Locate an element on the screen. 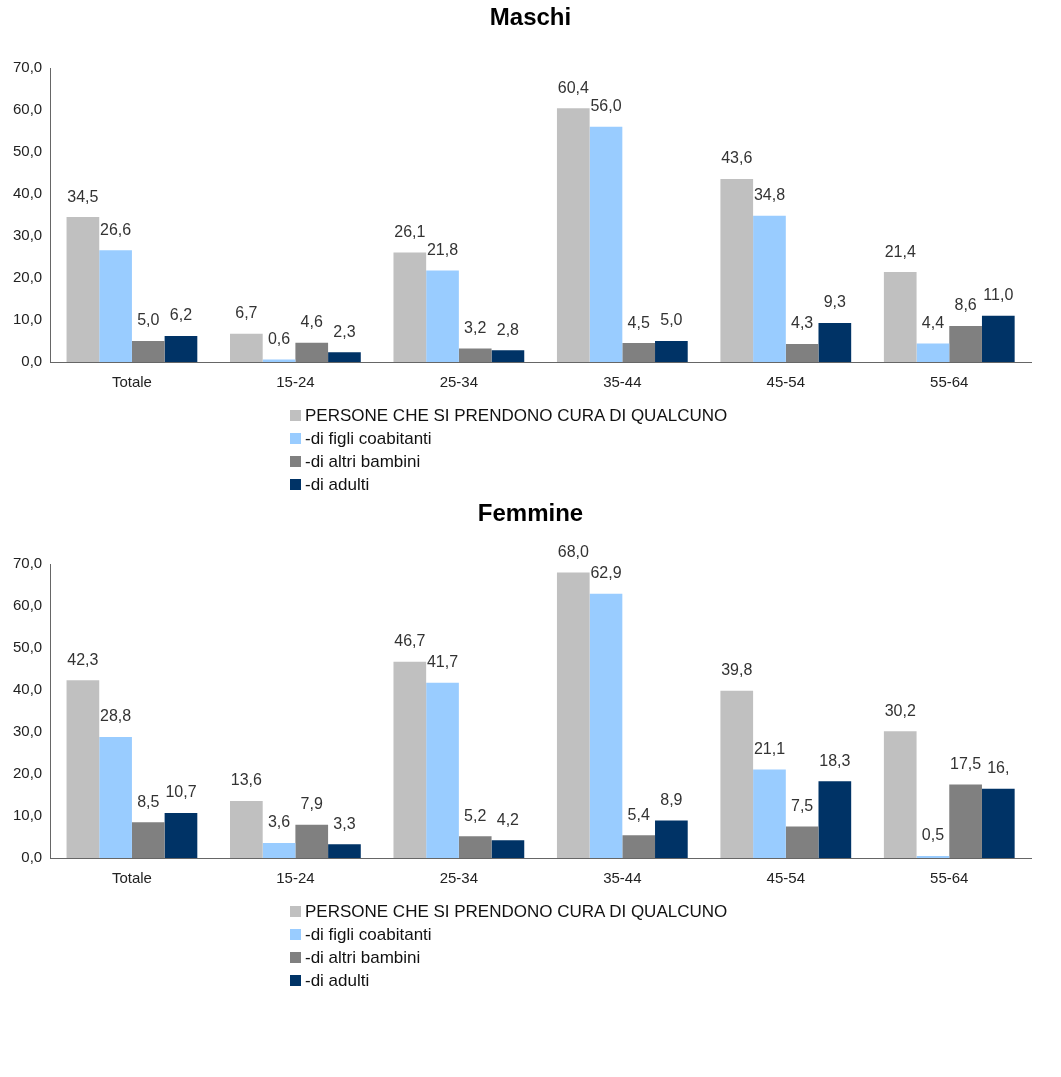  data-label: 26,1 is located at coordinates (410, 231).